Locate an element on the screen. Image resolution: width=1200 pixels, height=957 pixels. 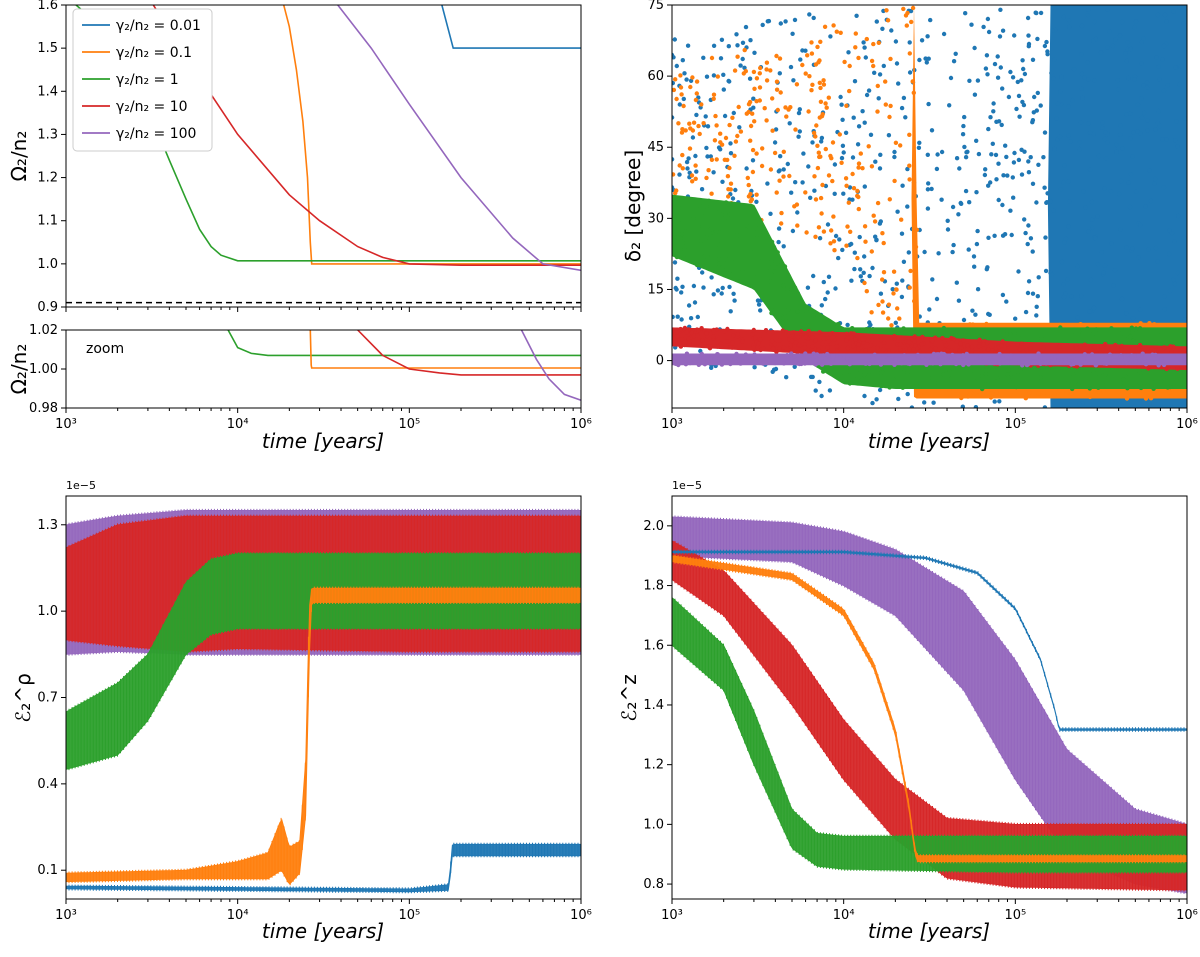
omega-axes-frame is located at coordinates (323, 156).